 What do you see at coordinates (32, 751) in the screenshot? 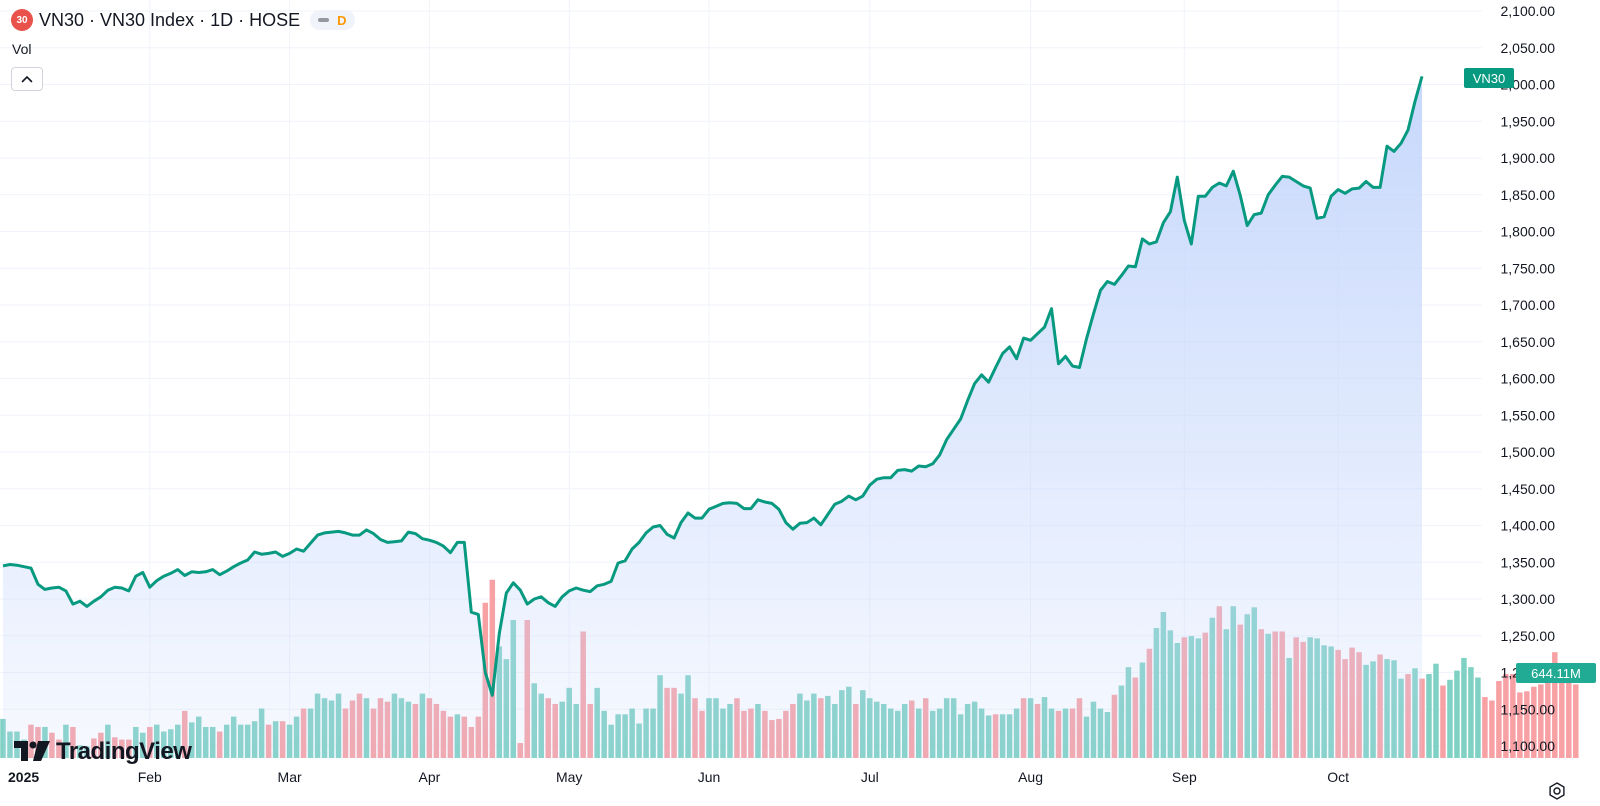
I see `tradingview-logo-icon` at bounding box center [32, 751].